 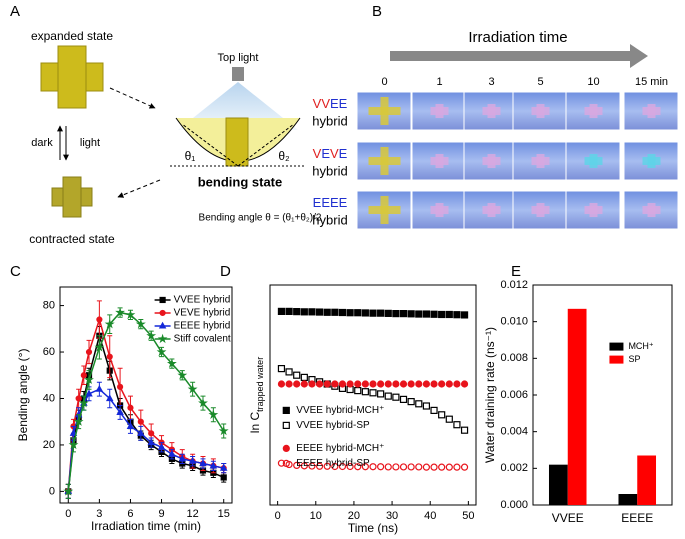 I want to click on contracted-cross, so click(x=72, y=197).